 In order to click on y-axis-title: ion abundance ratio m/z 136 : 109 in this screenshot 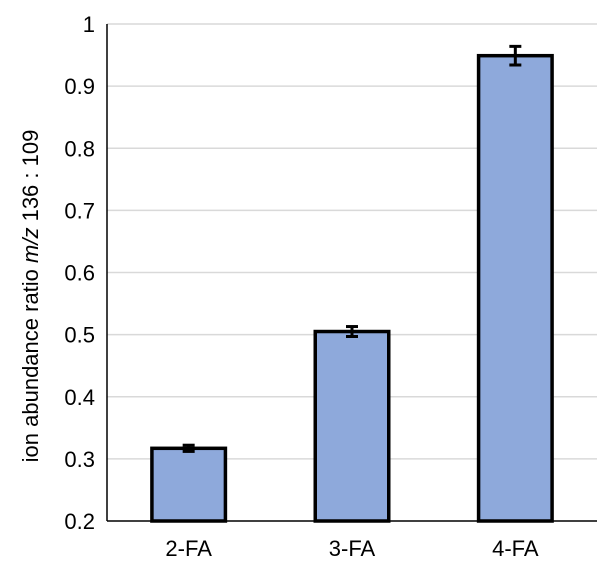, I will do `click(30, 296)`.